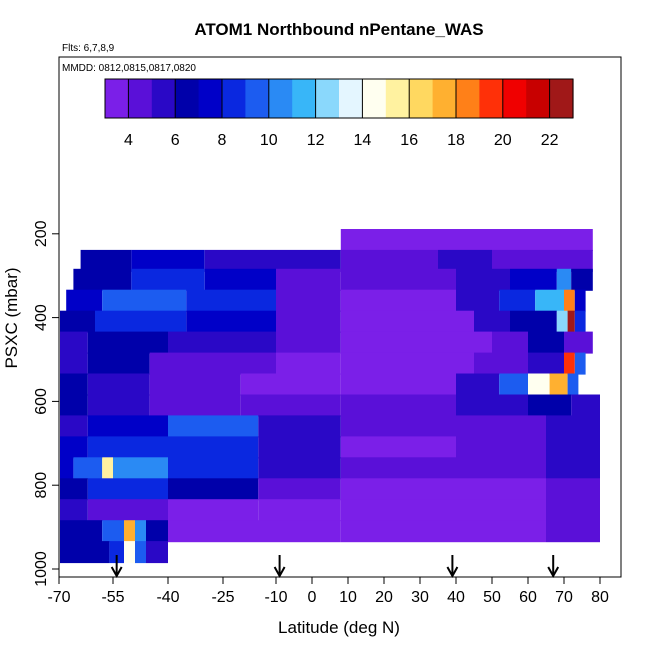  What do you see at coordinates (363, 140) in the screenshot?
I see `colorbar-tick-label: 14` at bounding box center [363, 140].